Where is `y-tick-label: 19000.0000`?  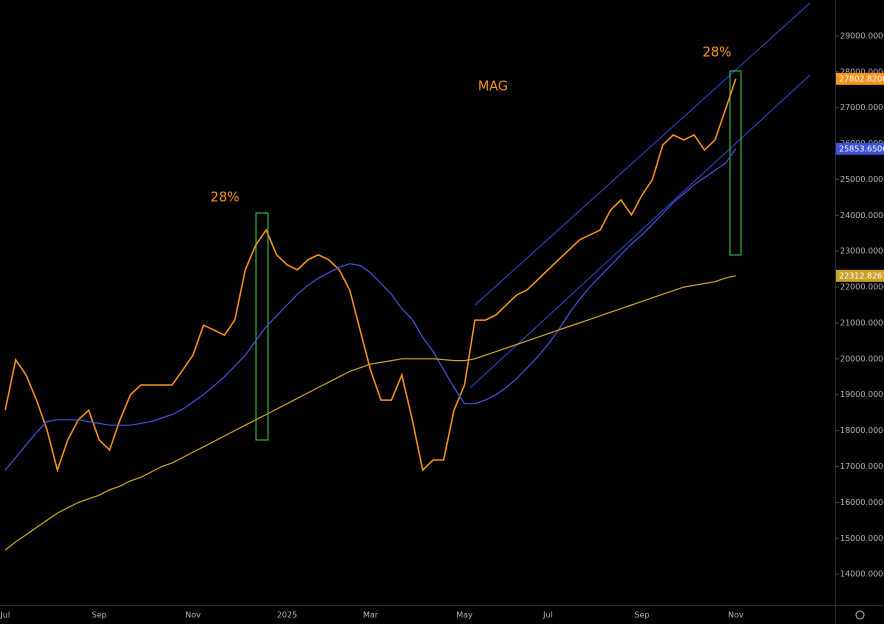
y-tick-label: 19000.0000 is located at coordinates (862, 394).